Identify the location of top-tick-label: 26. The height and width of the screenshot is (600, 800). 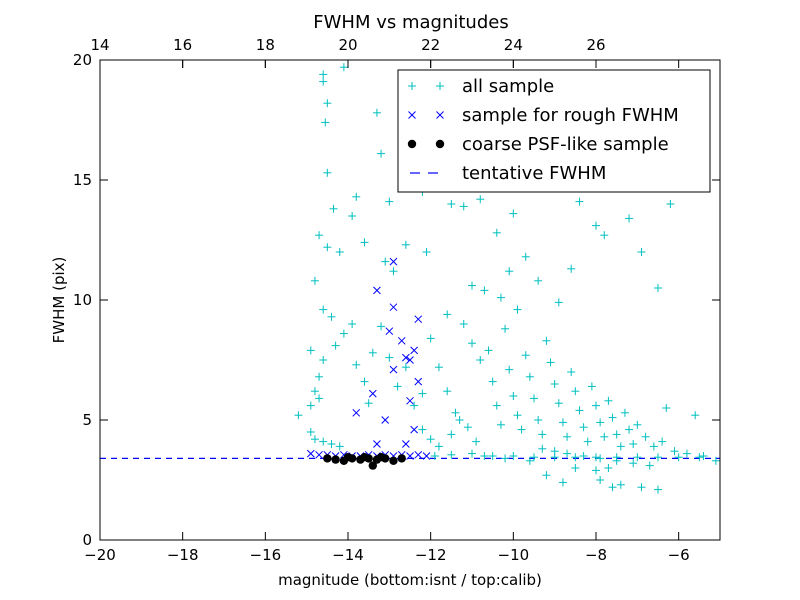
(595, 45).